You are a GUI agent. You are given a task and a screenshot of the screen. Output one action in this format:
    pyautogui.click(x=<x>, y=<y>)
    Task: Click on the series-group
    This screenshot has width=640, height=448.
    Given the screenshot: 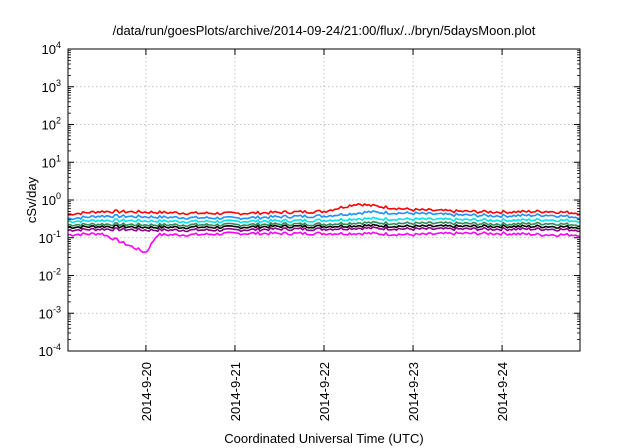 What is the action you would take?
    pyautogui.click(x=324, y=228)
    